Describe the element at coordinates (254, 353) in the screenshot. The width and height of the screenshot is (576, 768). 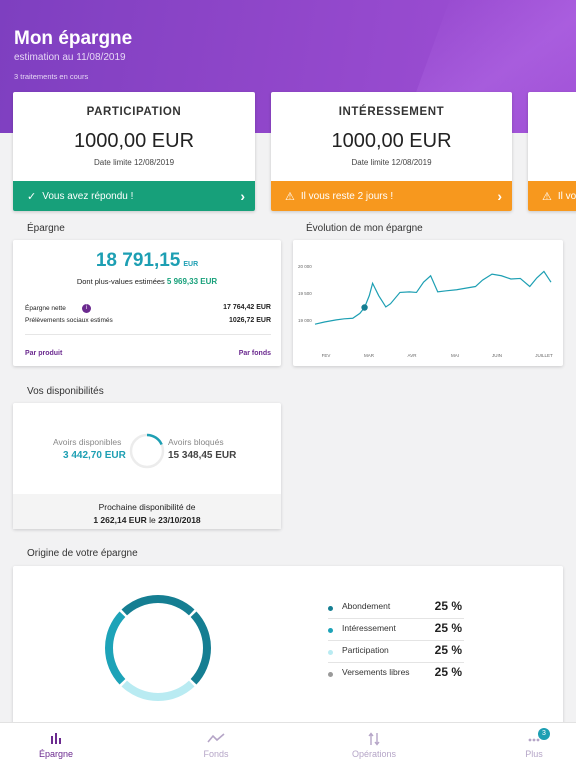
I see `par-fonds-link: Par fonds` at that location.